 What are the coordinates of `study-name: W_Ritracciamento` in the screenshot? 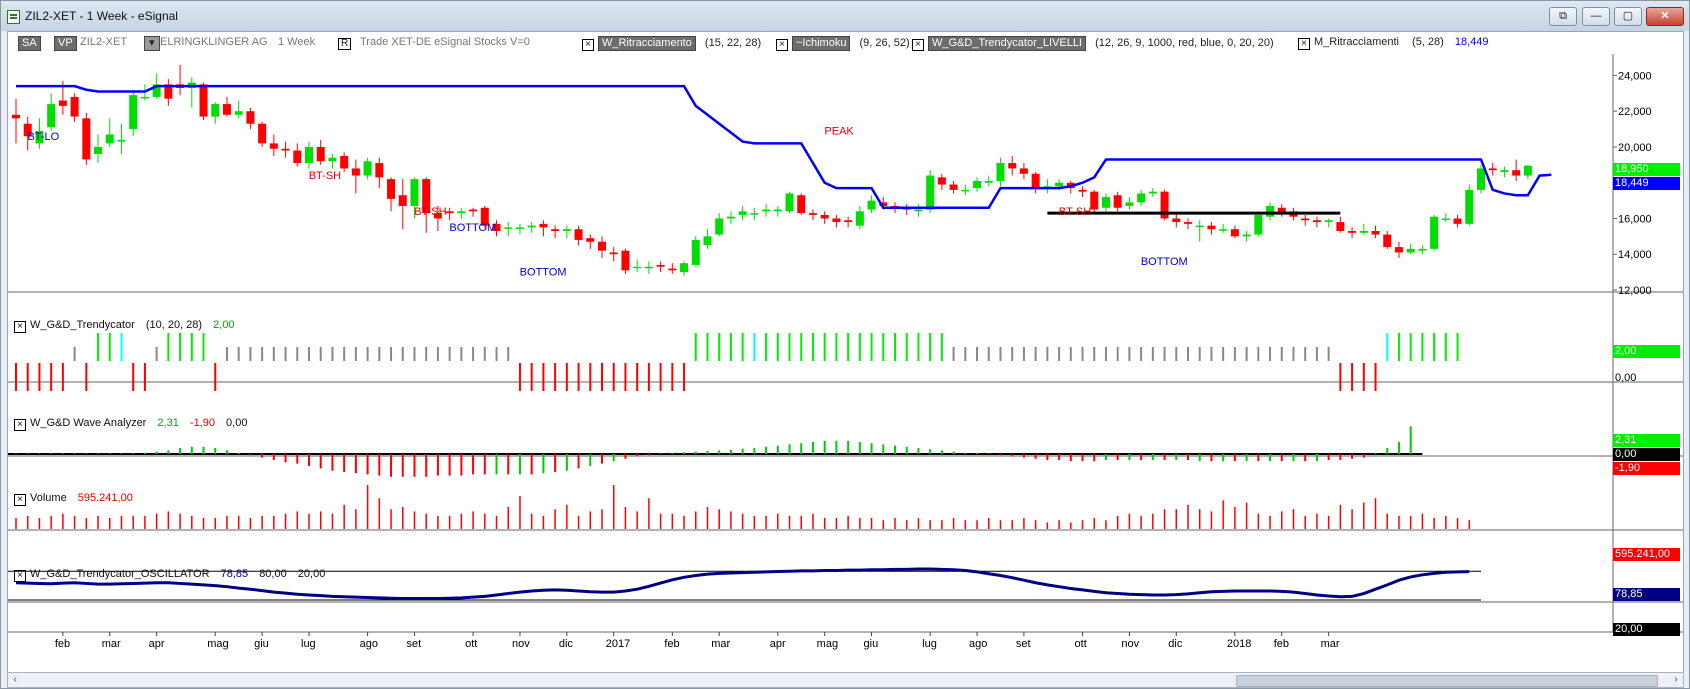 It's located at (647, 43).